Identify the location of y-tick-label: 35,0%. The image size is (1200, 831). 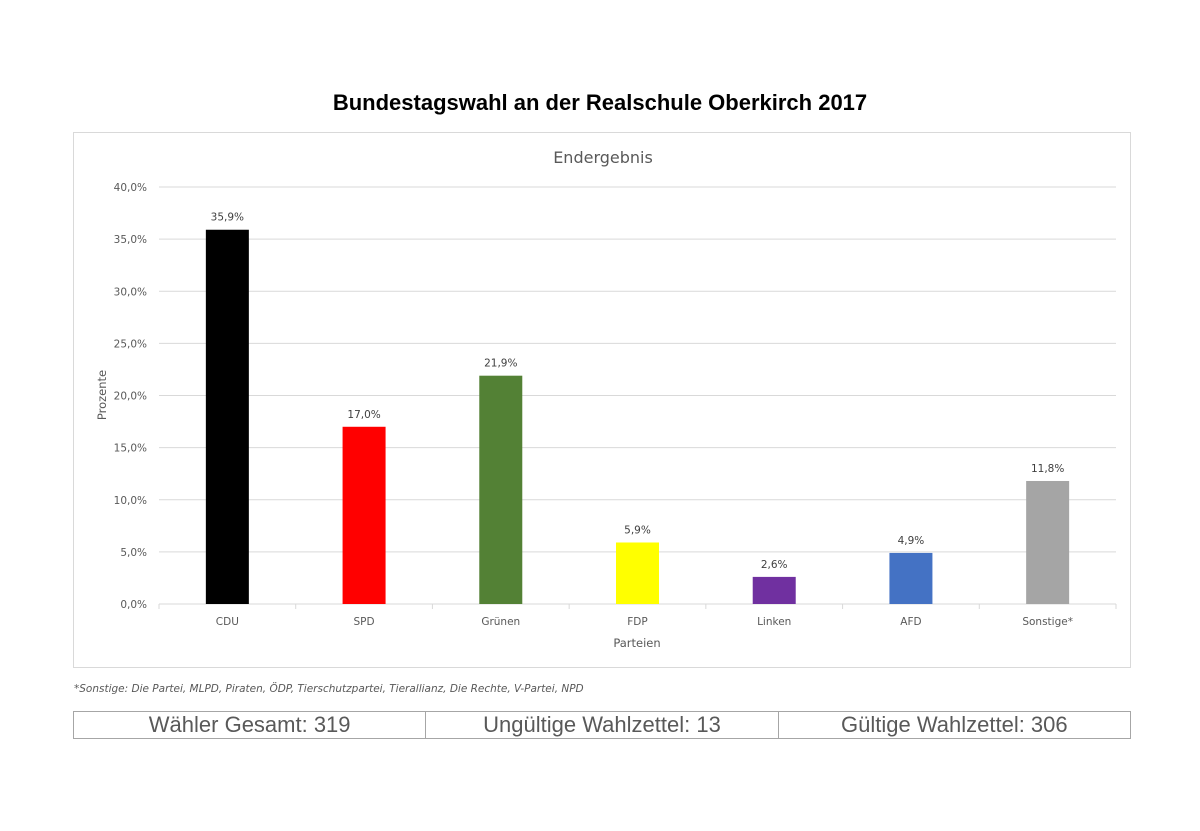
(130, 240).